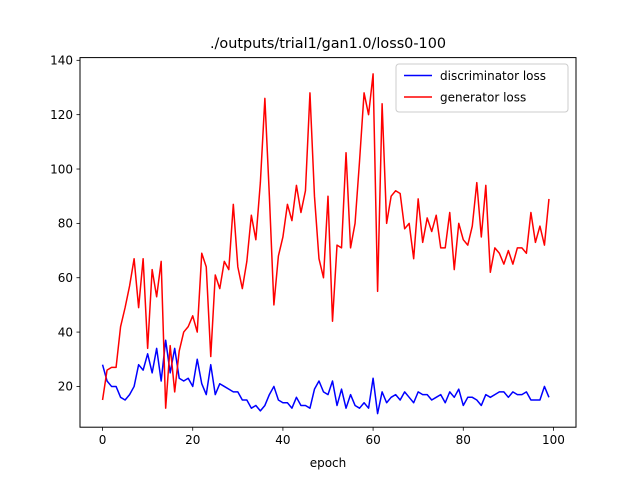 The width and height of the screenshot is (640, 484). What do you see at coordinates (328, 44) in the screenshot?
I see `chart-title: ./outputs/trial1/gan1.0/loss0-100` at bounding box center [328, 44].